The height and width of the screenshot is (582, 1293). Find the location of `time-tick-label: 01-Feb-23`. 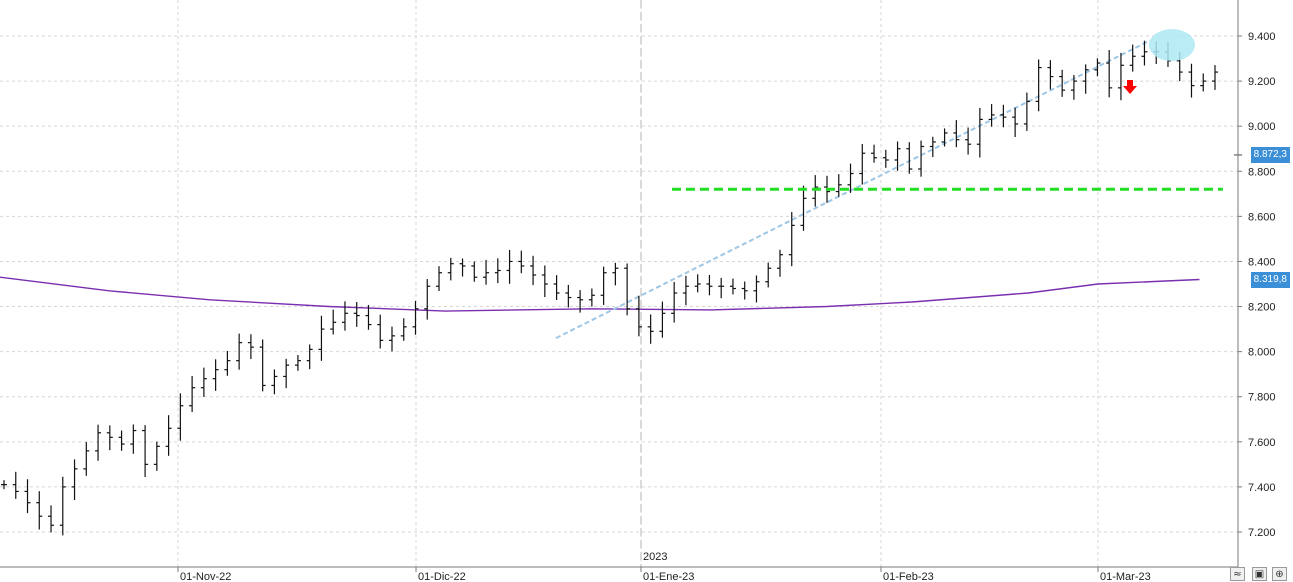

time-tick-label: 01-Feb-23 is located at coordinates (908, 576).